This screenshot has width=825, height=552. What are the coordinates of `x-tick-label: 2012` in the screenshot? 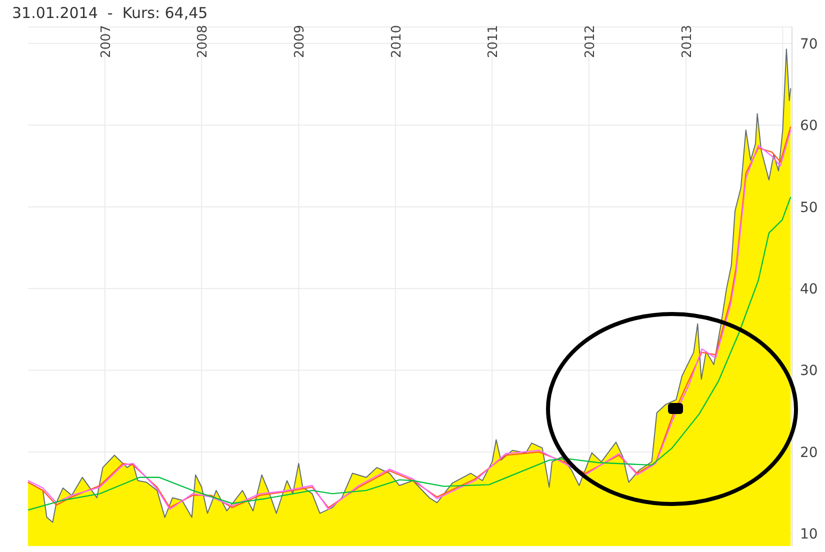 It's located at (590, 41).